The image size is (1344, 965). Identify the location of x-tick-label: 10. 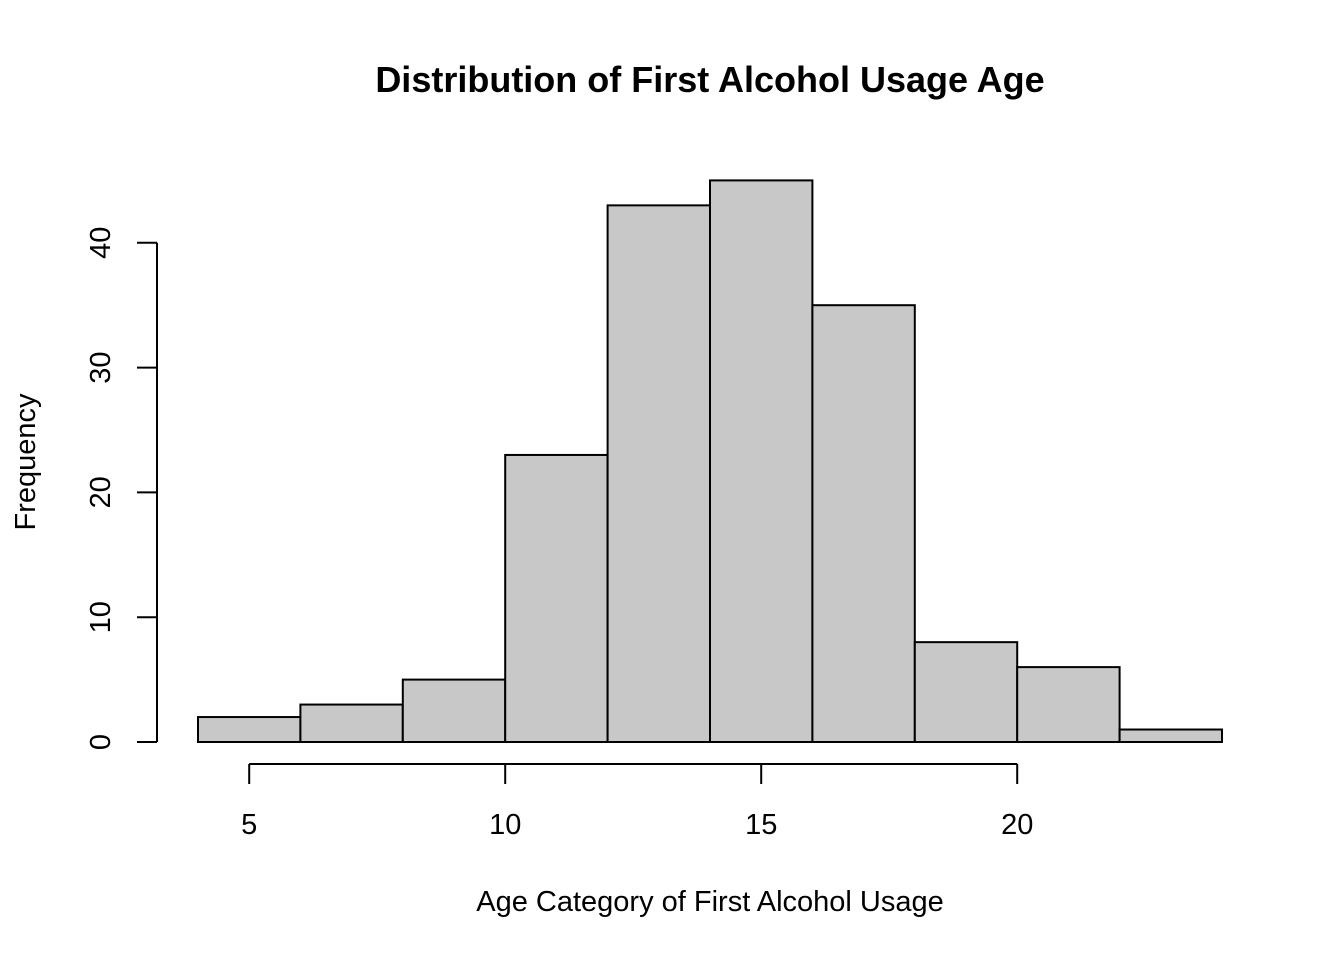
(505, 825).